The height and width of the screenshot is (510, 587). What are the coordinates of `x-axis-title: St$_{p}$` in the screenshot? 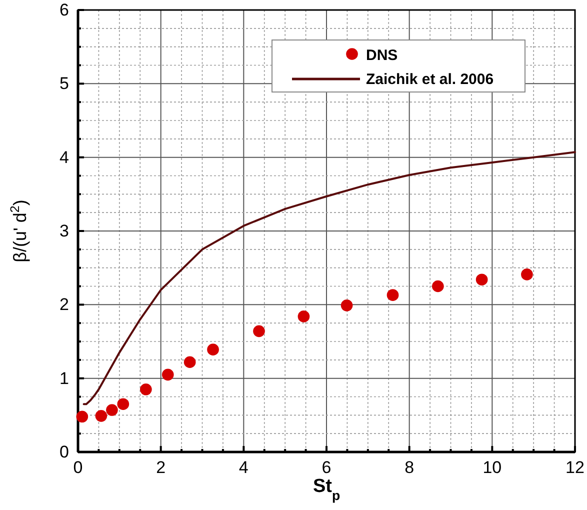 It's located at (326, 489).